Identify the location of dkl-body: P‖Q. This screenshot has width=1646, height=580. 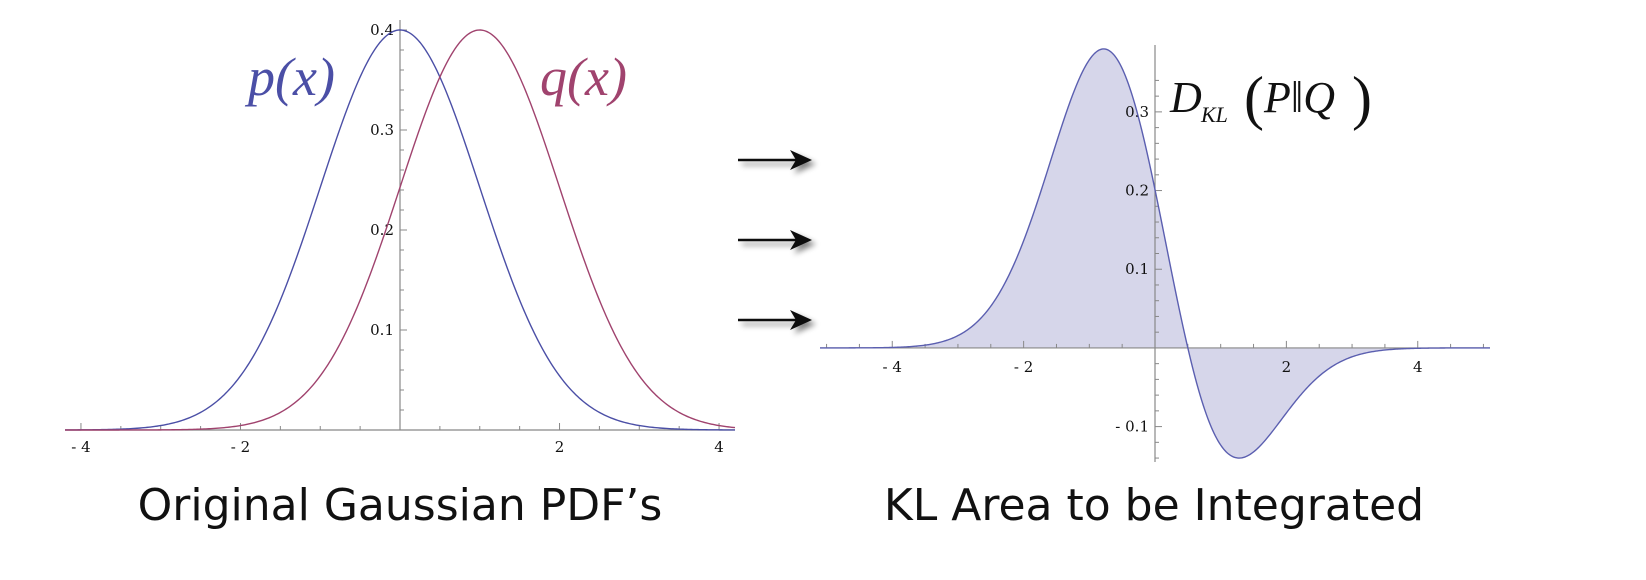
(1299, 97).